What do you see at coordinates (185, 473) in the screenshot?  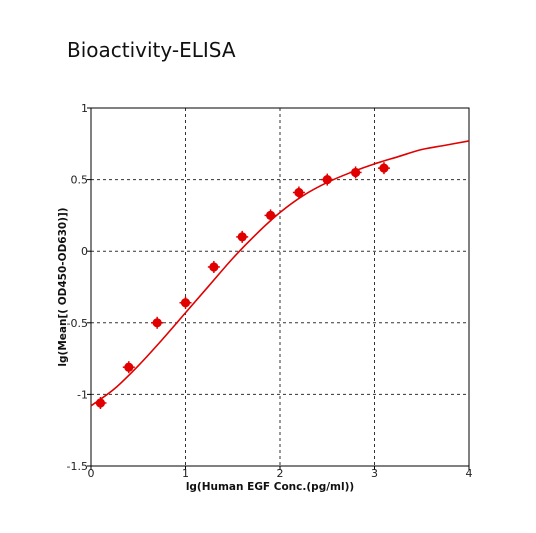 I see `x-tick-label: 1` at bounding box center [185, 473].